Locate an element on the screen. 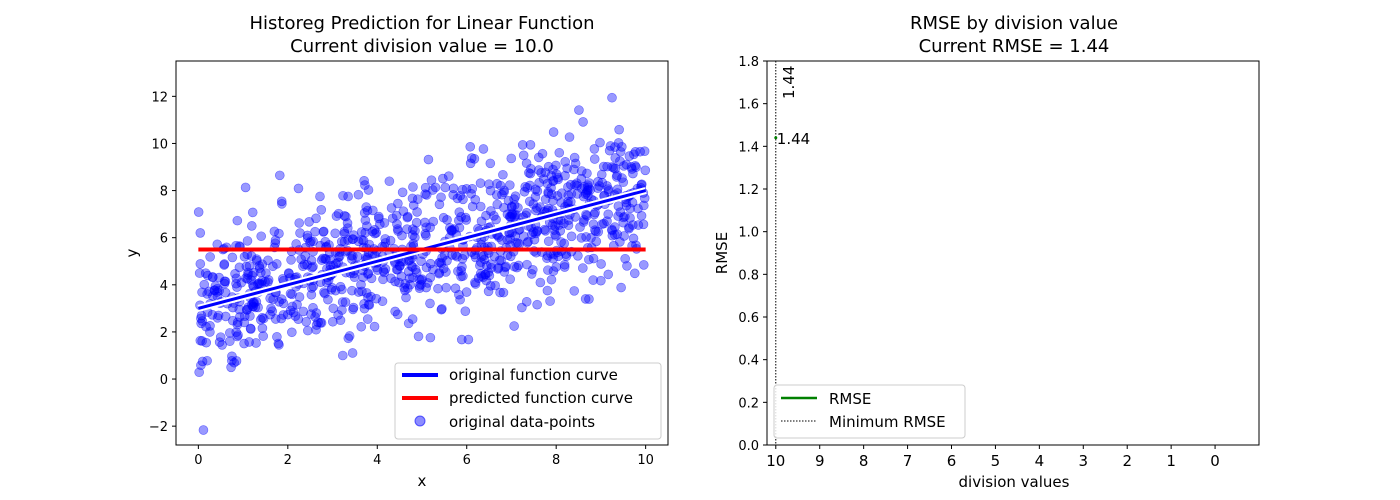 This screenshot has width=1400, height=500. y-tick-label: 4 is located at coordinates (164, 286).